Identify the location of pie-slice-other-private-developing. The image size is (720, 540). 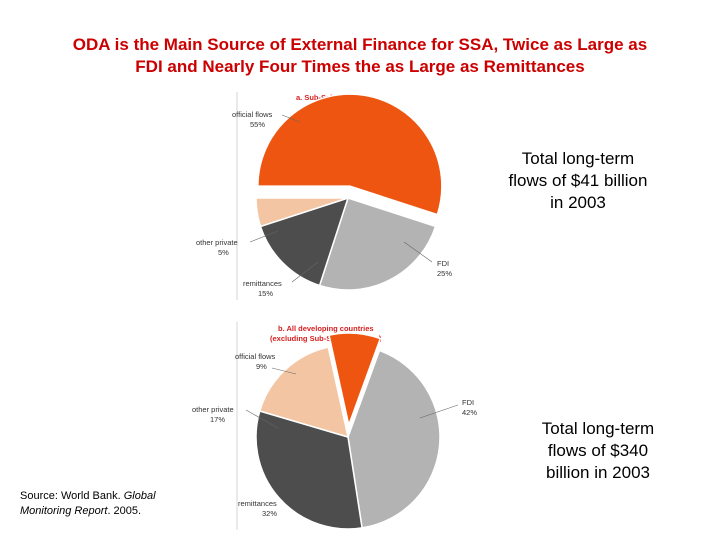
(304, 392).